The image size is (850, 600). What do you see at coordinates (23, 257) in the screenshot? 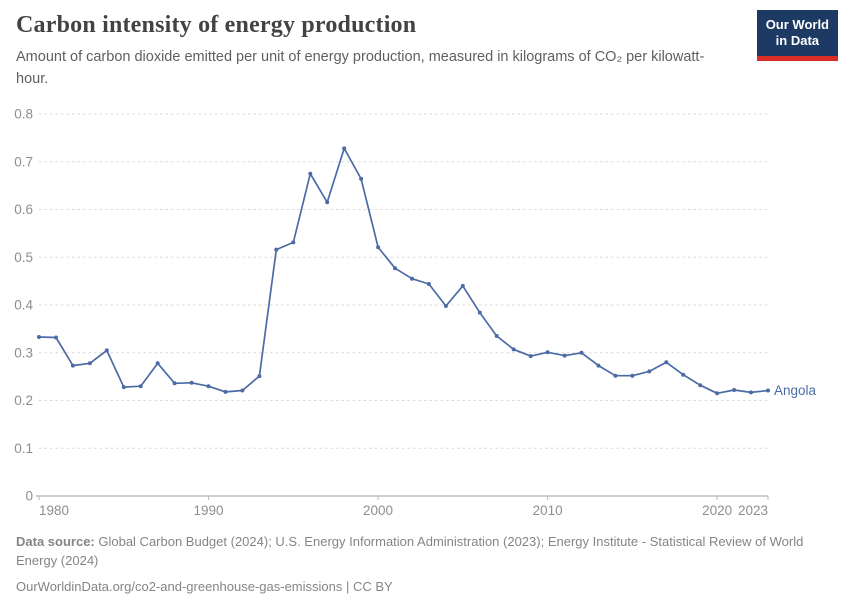
I see `y-tick-label: 0.5` at bounding box center [23, 257].